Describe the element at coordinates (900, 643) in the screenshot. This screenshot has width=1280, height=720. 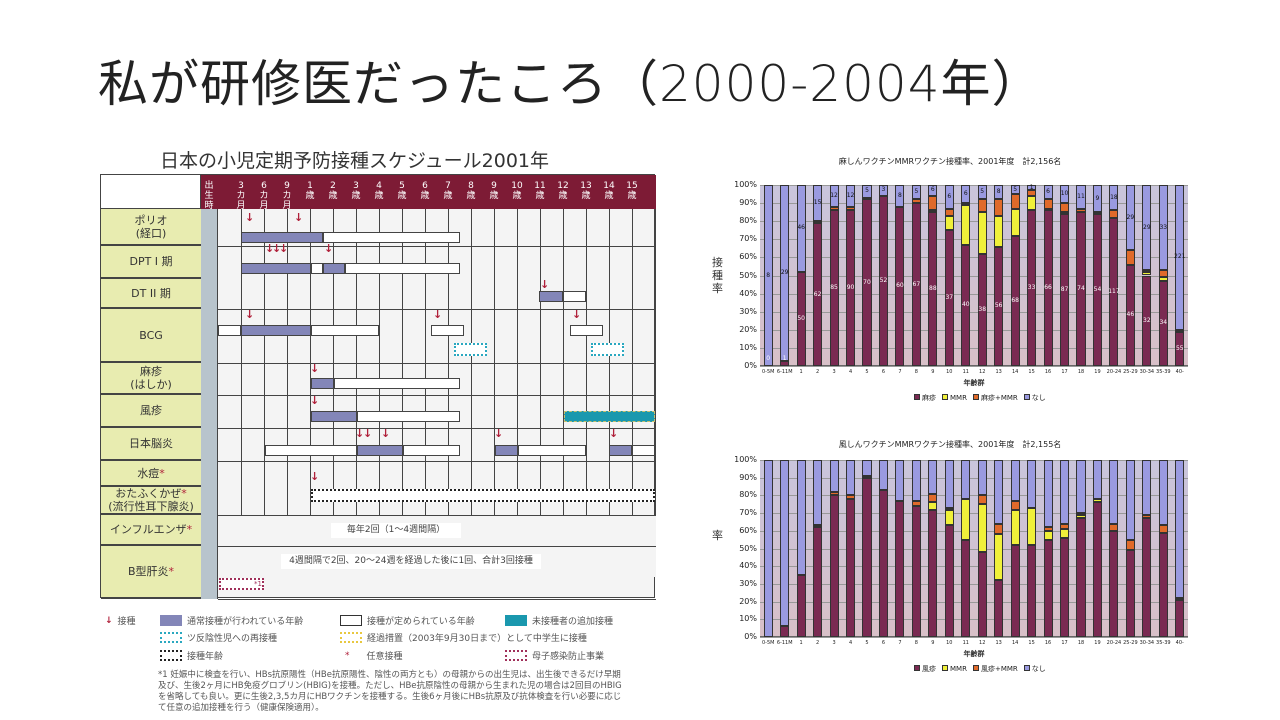
I see `x-tick-label: 7` at that location.